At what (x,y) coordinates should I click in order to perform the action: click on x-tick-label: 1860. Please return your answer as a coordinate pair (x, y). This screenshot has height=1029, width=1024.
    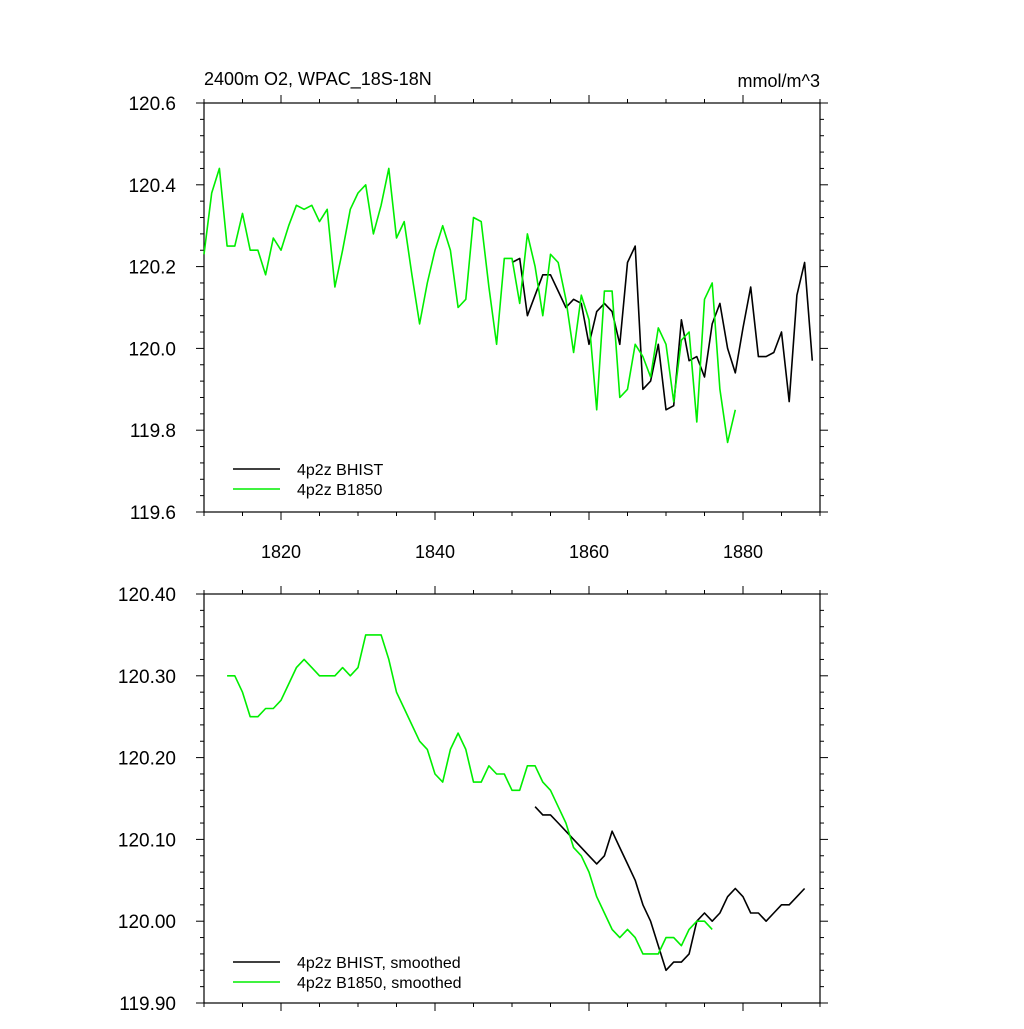
    Looking at the image, I should click on (589, 552).